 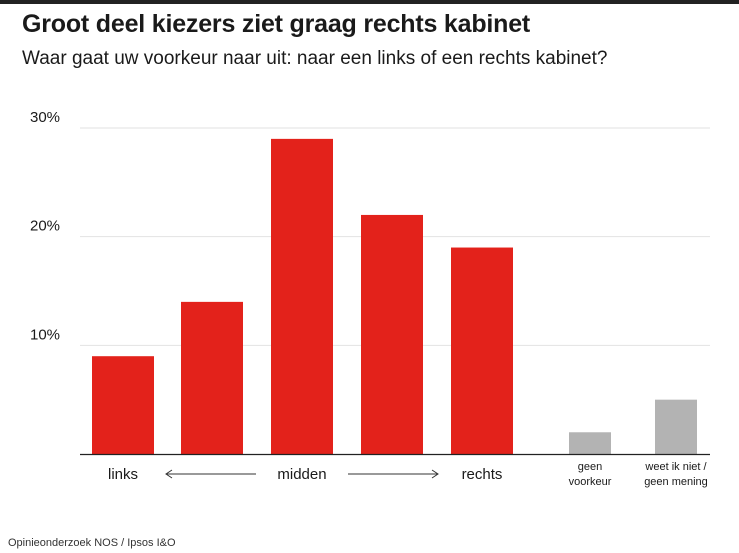 I want to click on scale-label-middle: midden, so click(x=301, y=474).